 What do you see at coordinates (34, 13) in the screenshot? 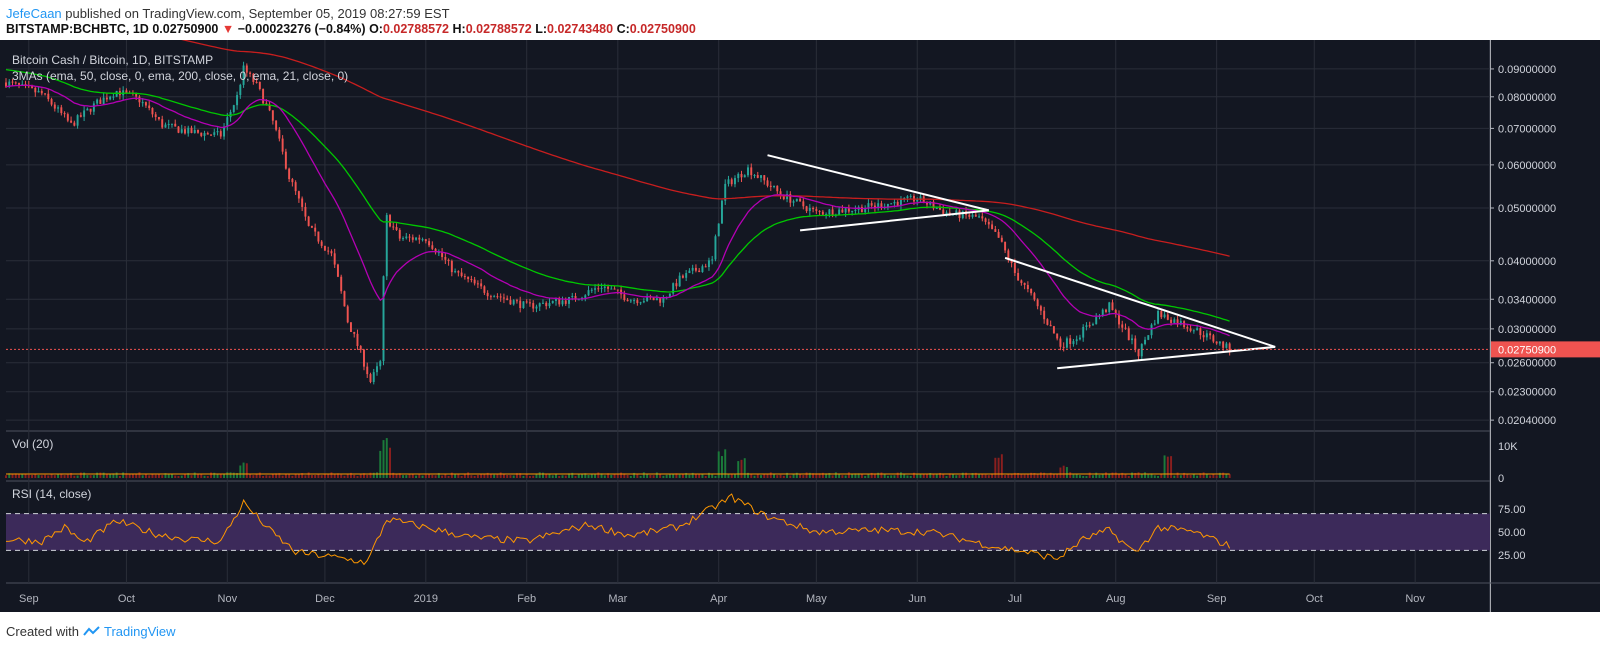
I see `author-link: JefeCaan` at bounding box center [34, 13].